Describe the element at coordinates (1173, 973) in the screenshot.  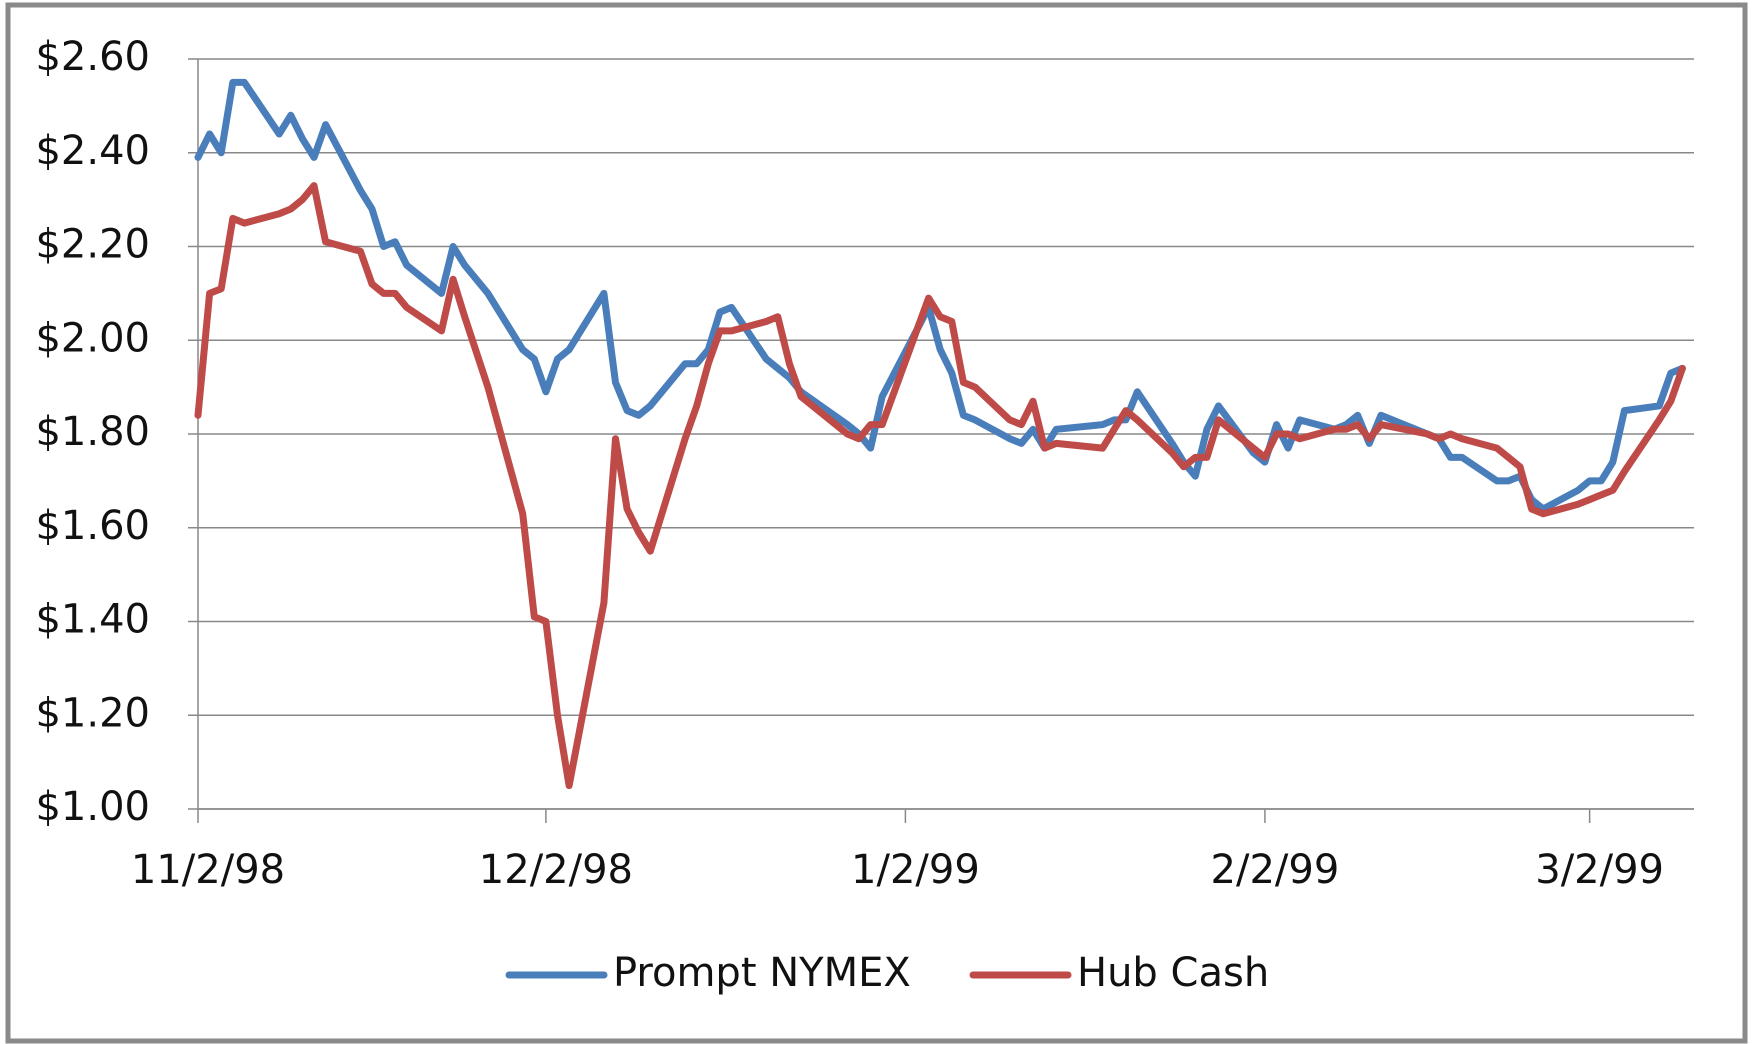
I see `legend-label: Hub Cash` at that location.